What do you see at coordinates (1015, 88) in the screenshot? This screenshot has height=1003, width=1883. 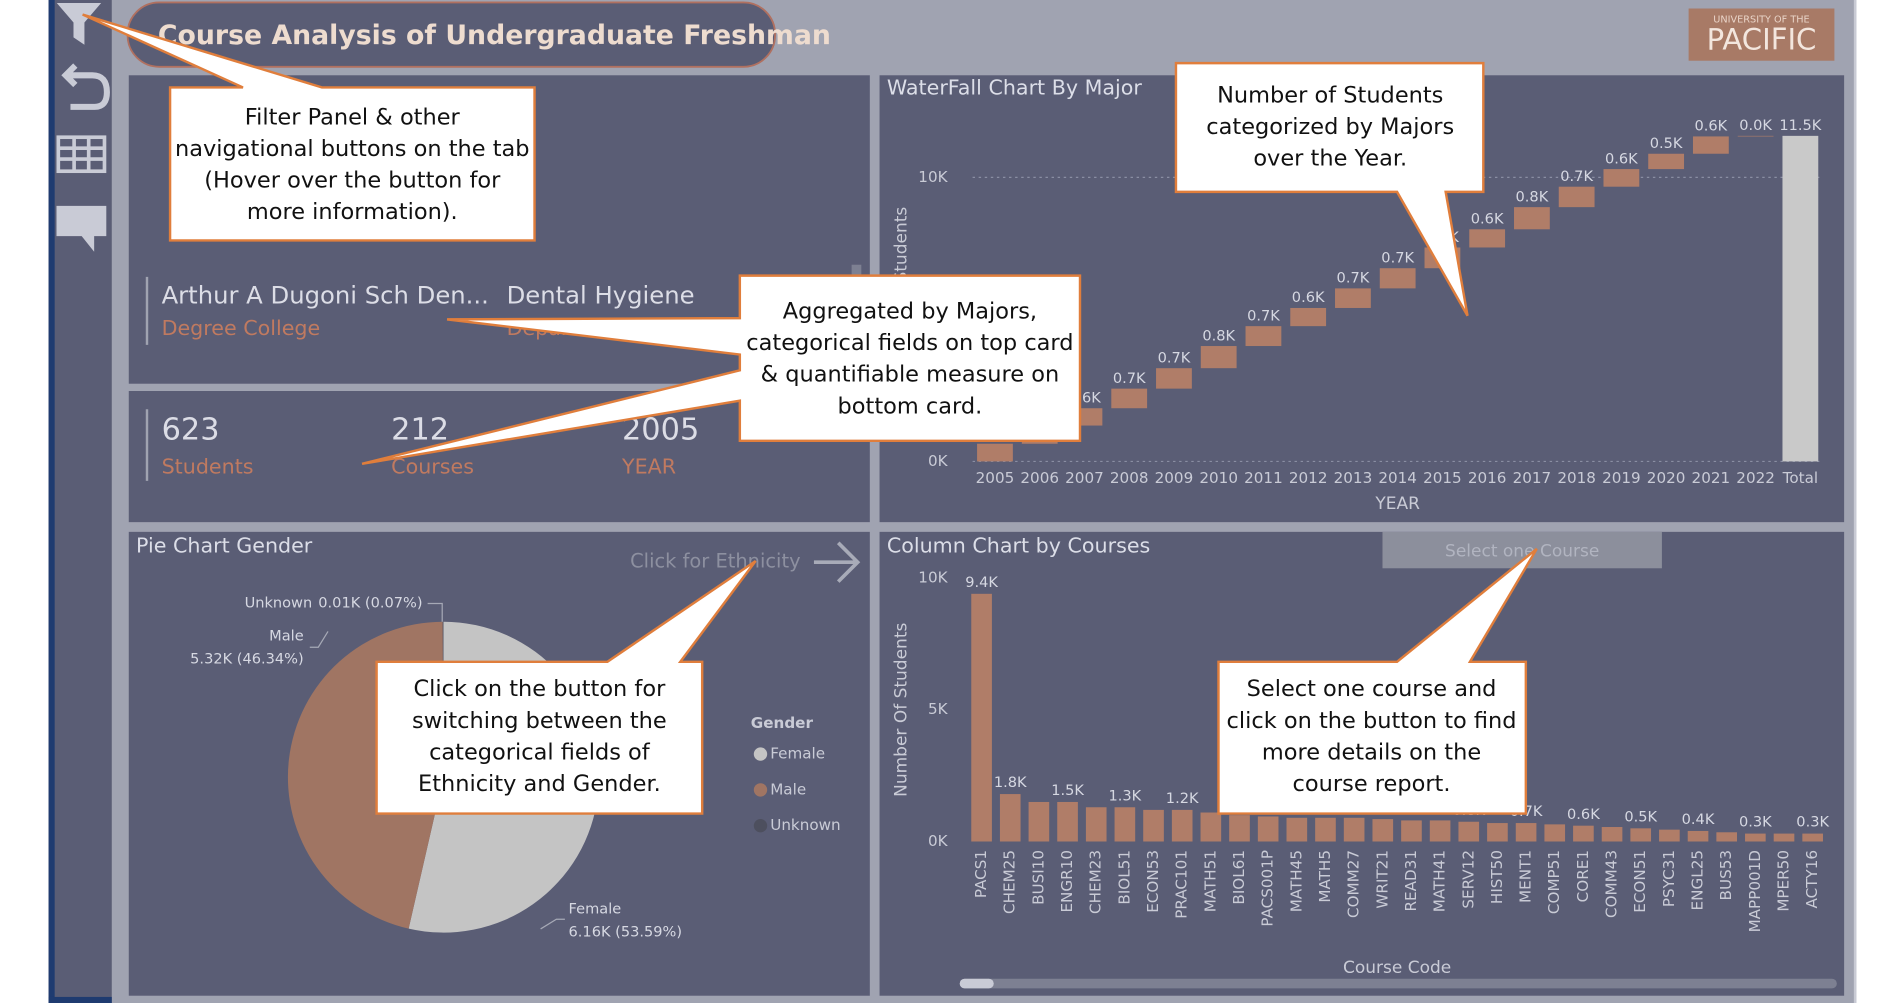 I see `chart-title: WaterFall Chart By Major` at bounding box center [1015, 88].